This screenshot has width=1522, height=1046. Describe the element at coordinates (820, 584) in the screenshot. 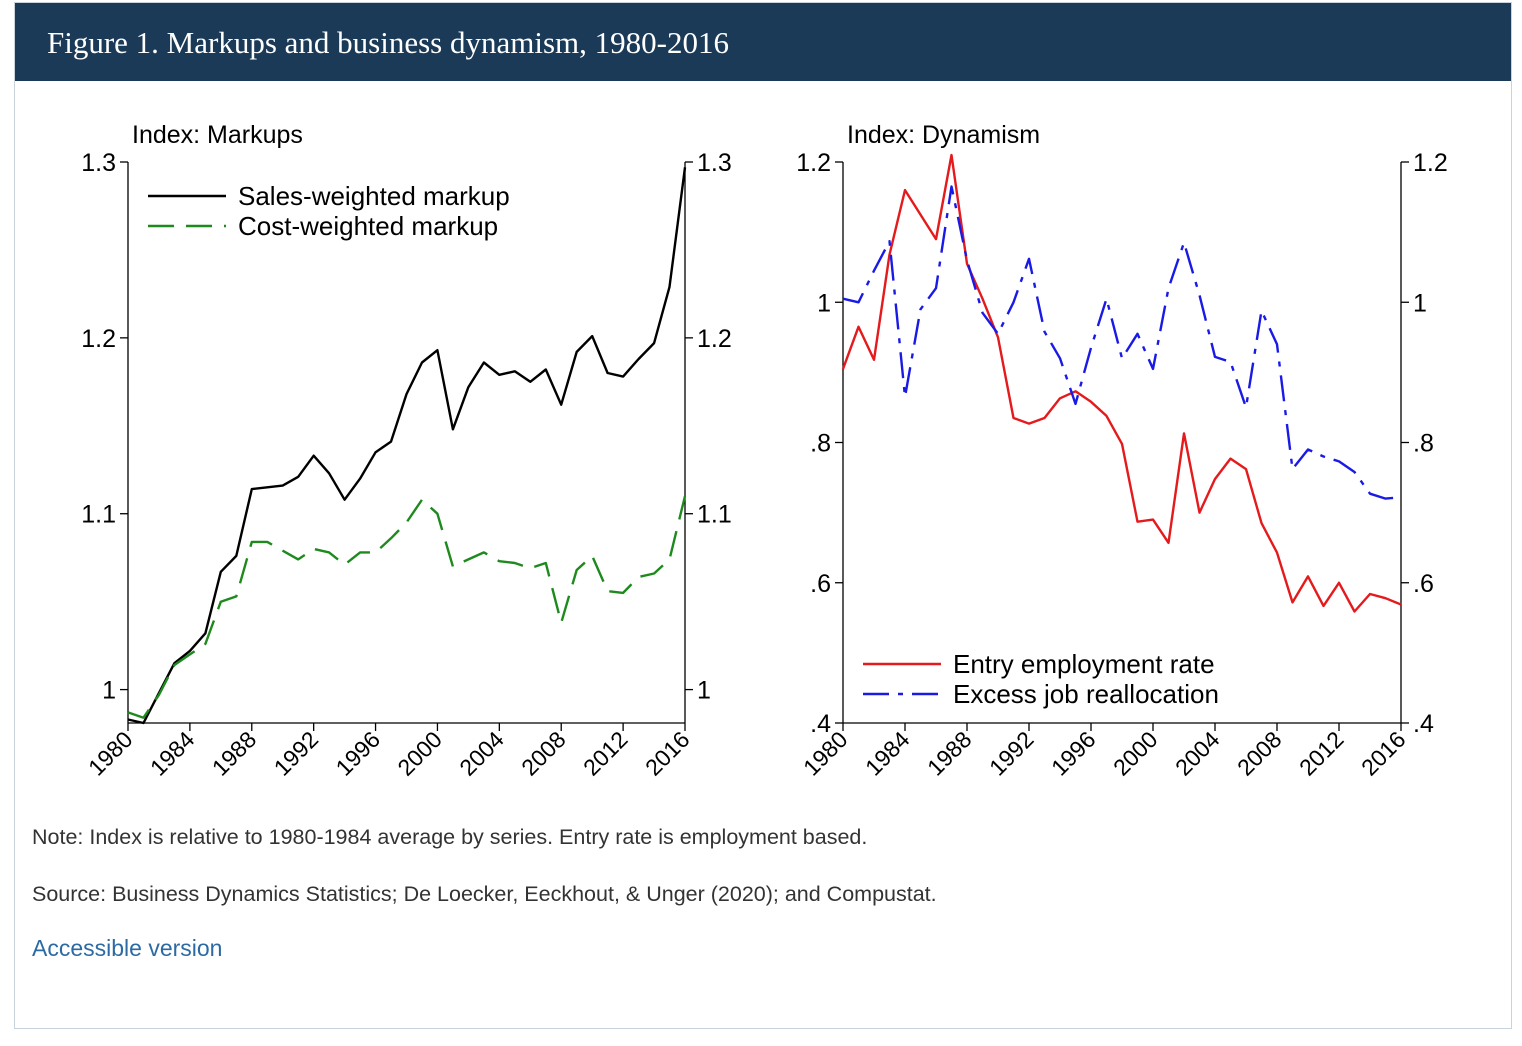

I see `y-tick-label-left: .6` at that location.